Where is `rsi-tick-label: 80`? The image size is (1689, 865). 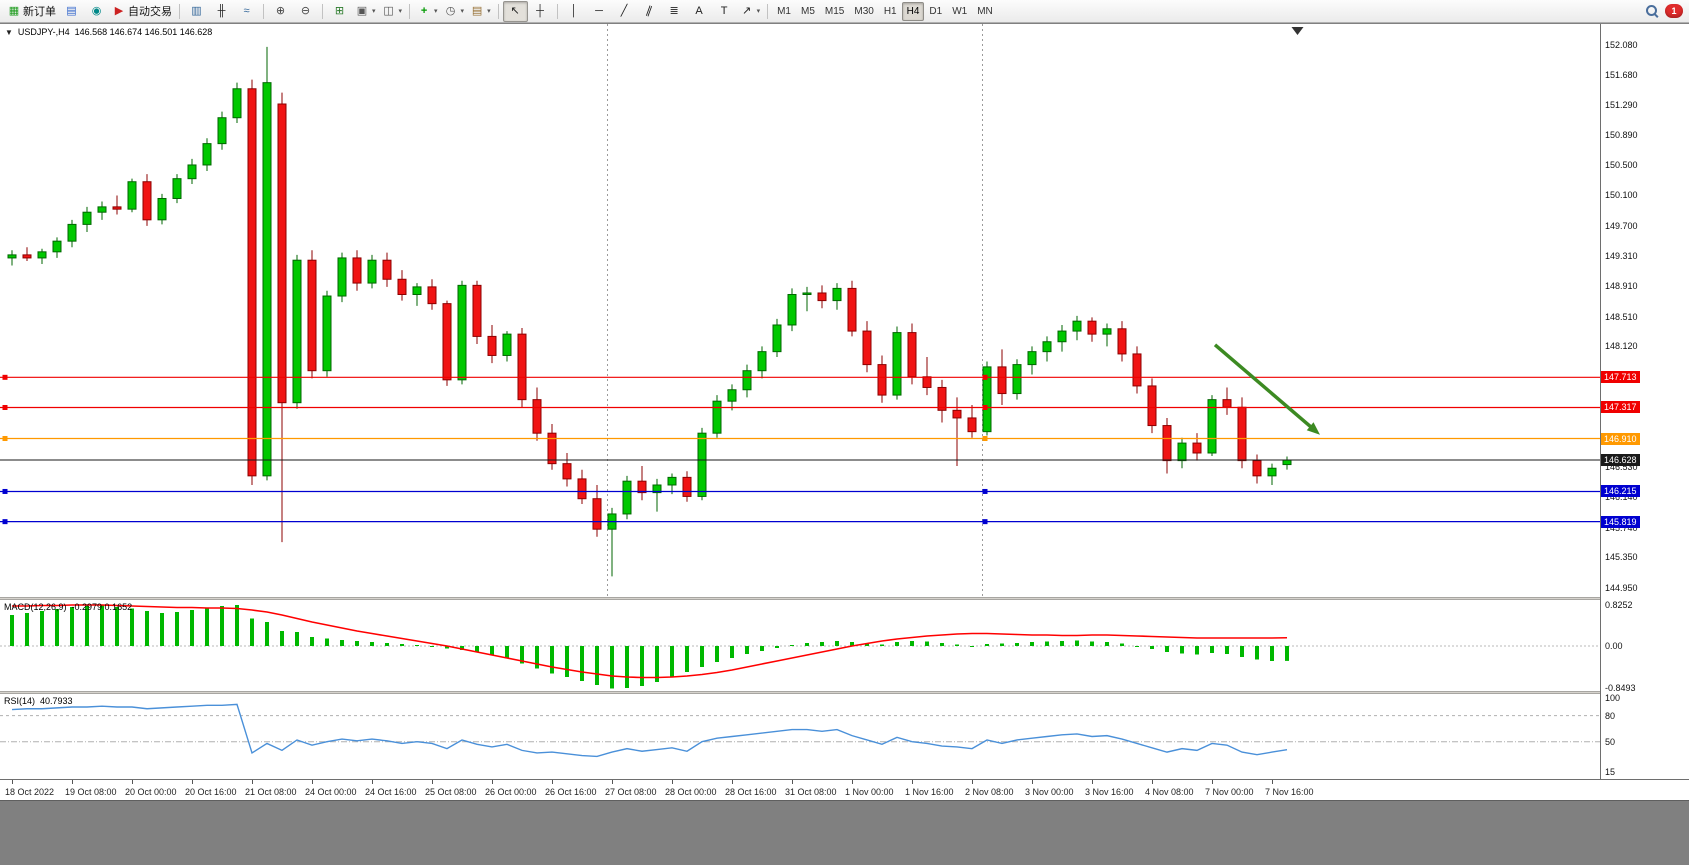
rsi-tick-label: 80 is located at coordinates (1610, 715).